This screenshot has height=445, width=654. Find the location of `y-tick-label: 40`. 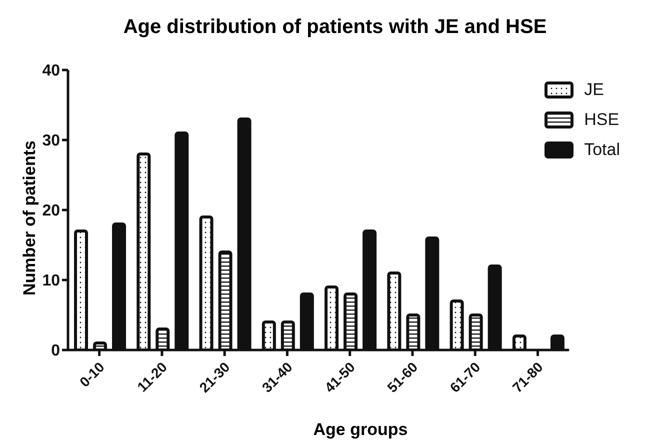

y-tick-label: 40 is located at coordinates (51, 71).